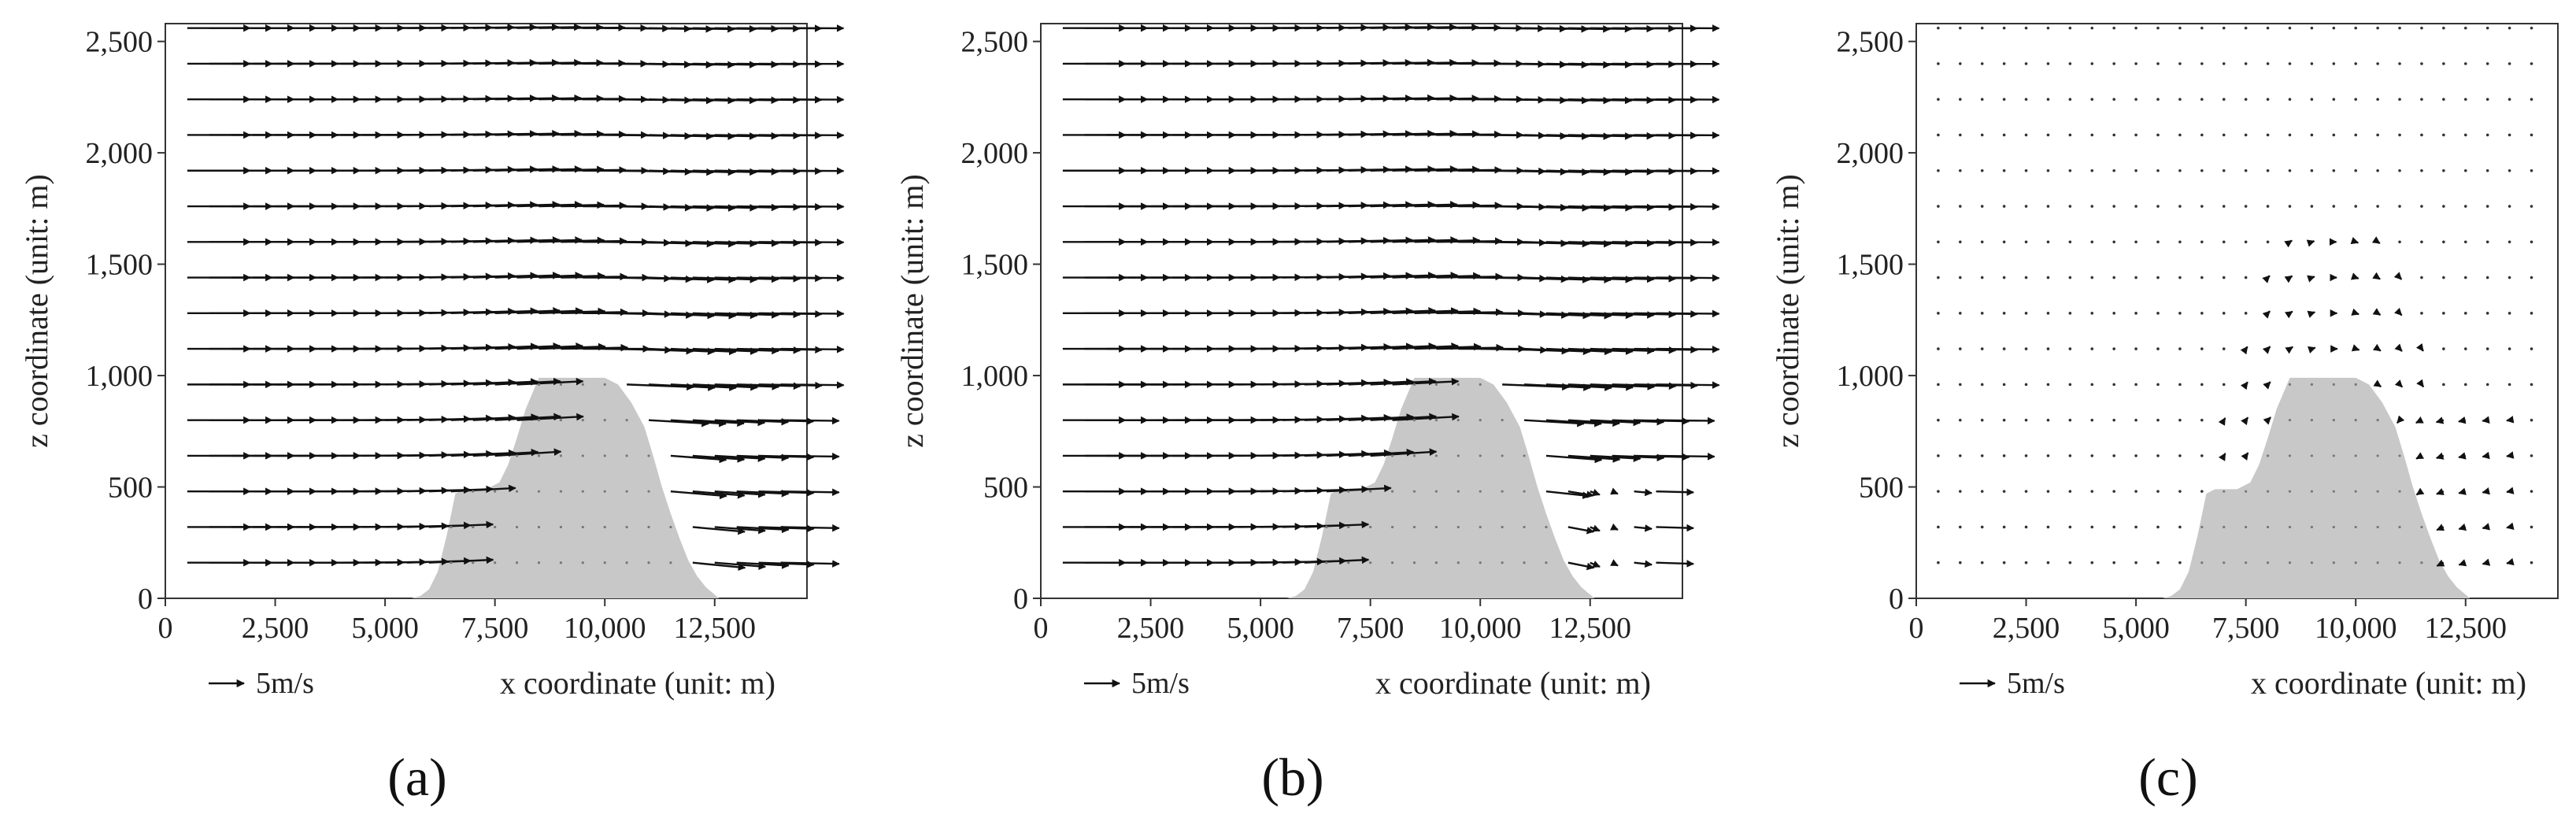 The image size is (2576, 829). What do you see at coordinates (1870, 376) in the screenshot?
I see `y-tick-label: 1,000` at bounding box center [1870, 376].